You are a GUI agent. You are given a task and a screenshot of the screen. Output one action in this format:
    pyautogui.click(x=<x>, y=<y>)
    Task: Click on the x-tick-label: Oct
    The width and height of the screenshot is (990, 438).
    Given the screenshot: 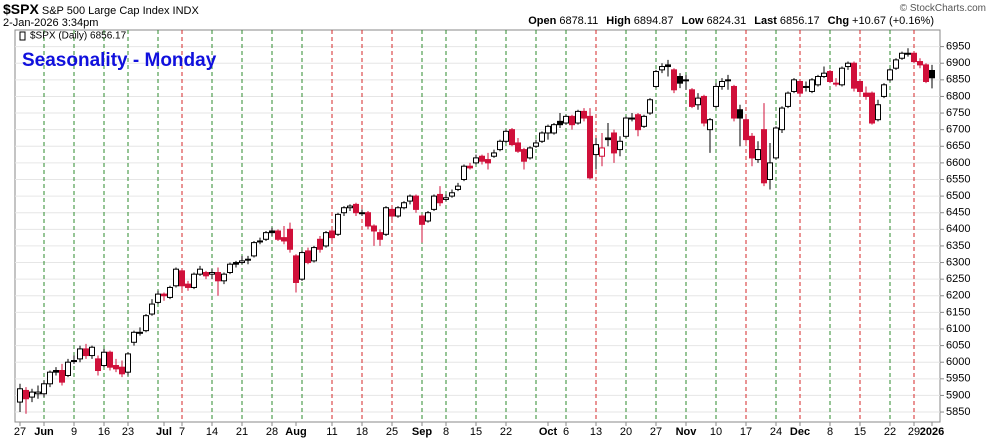 What is the action you would take?
    pyautogui.click(x=548, y=432)
    